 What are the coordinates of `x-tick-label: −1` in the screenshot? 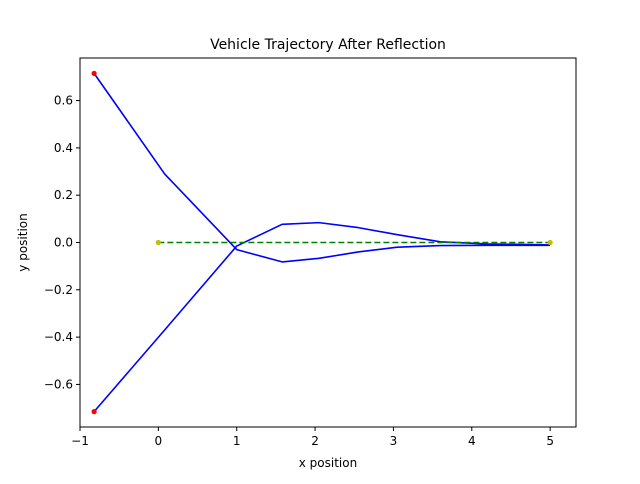 It's located at (80, 441).